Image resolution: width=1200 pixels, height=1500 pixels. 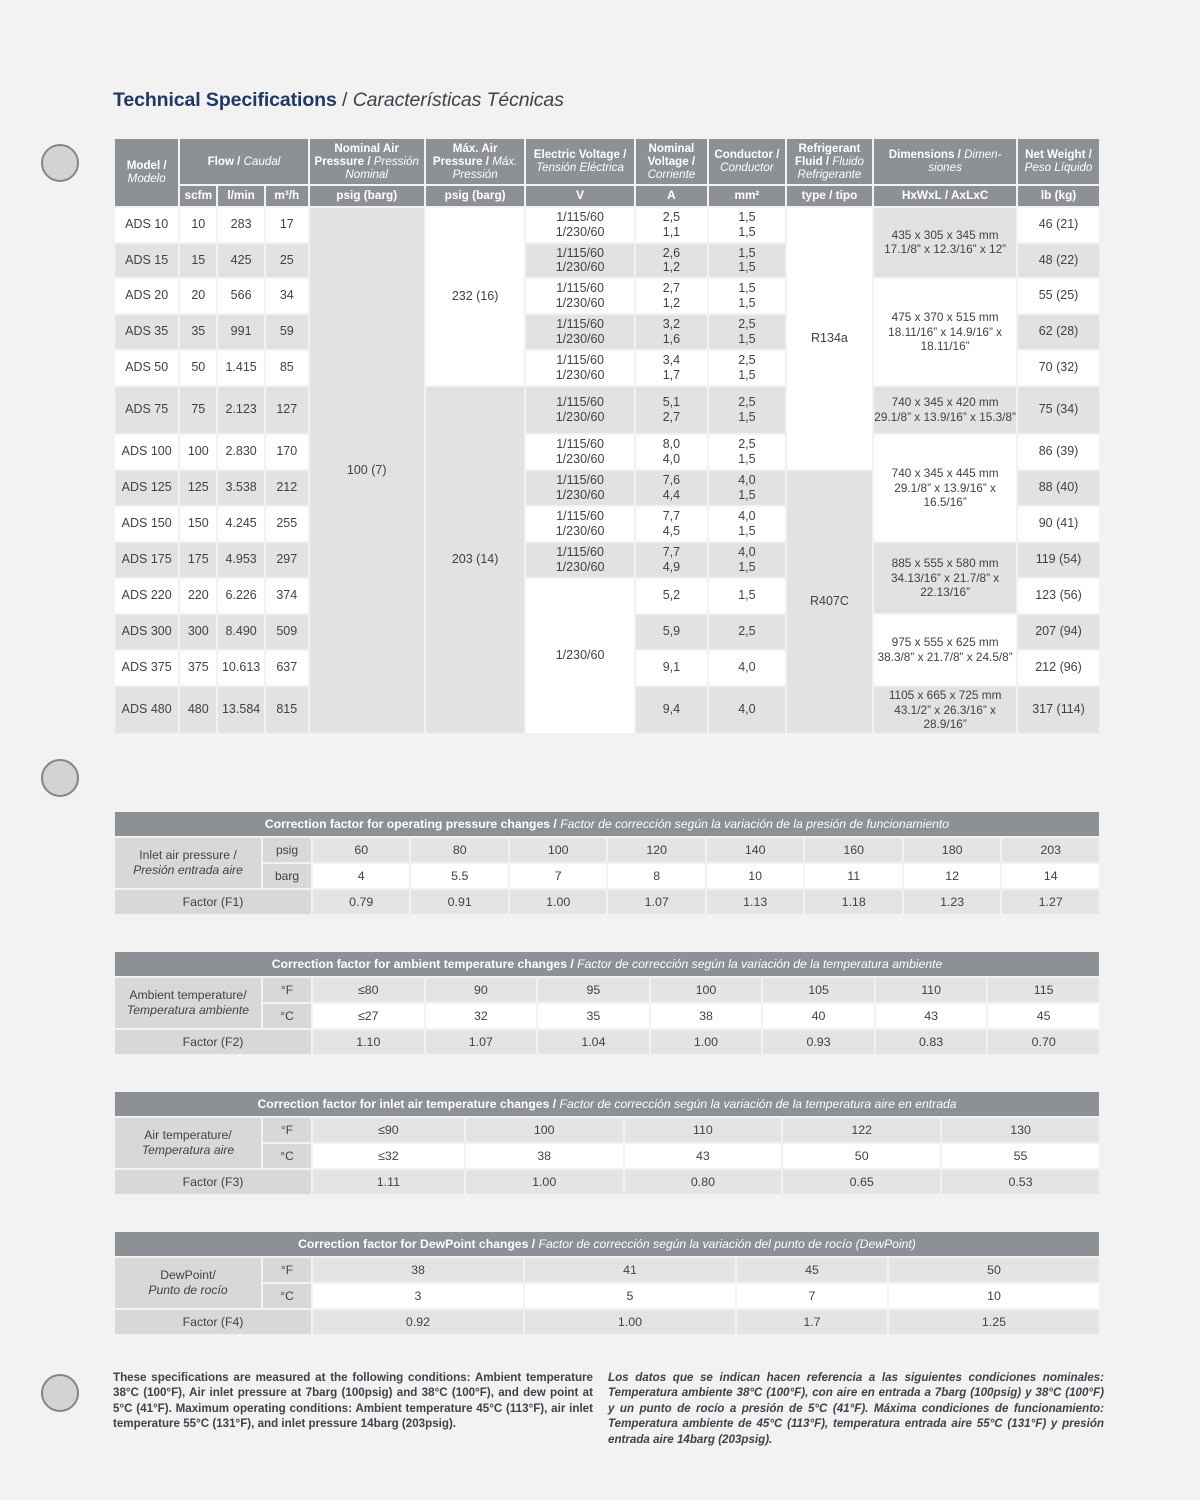 What do you see at coordinates (558, 850) in the screenshot?
I see `correction-value: 100` at bounding box center [558, 850].